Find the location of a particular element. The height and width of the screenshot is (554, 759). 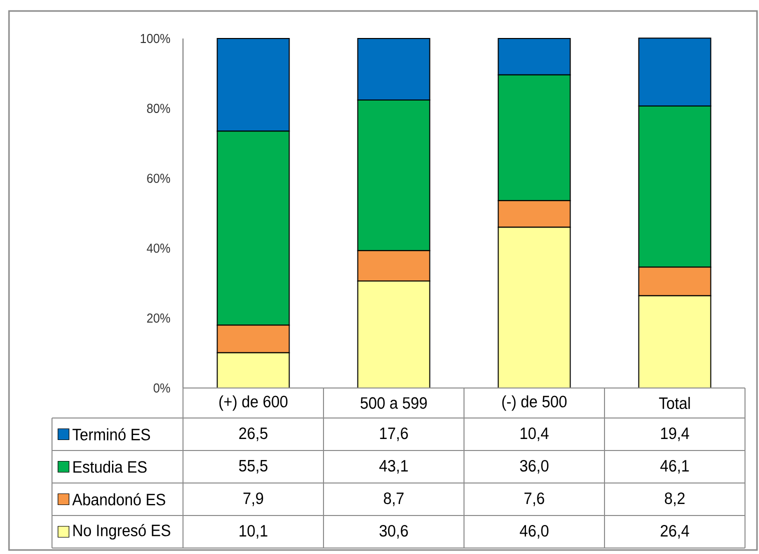

data-label: 46,0 is located at coordinates (534, 531).